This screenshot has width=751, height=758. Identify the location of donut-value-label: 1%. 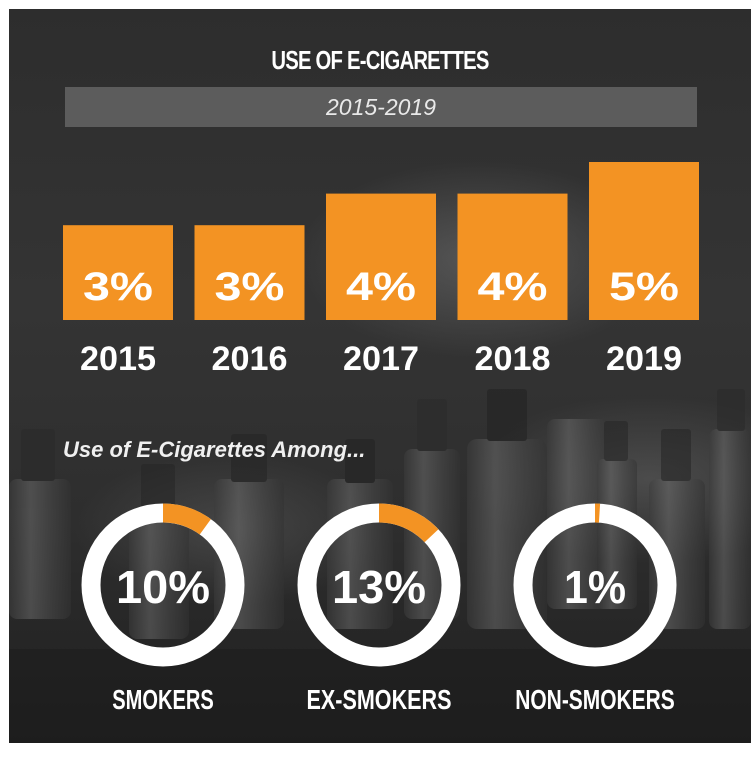
(595, 587).